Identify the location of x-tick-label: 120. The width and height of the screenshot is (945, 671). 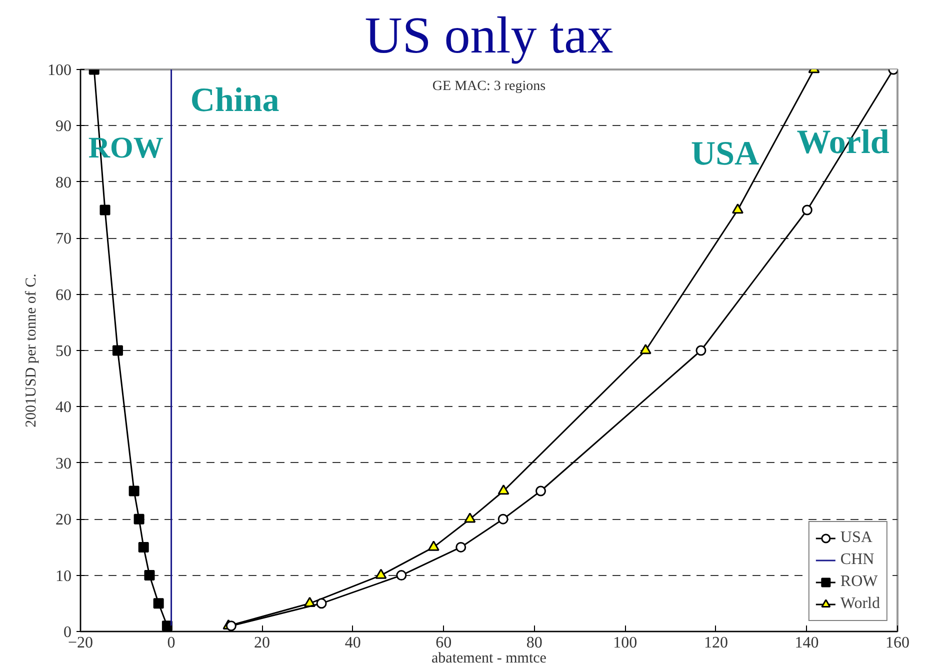
(716, 643).